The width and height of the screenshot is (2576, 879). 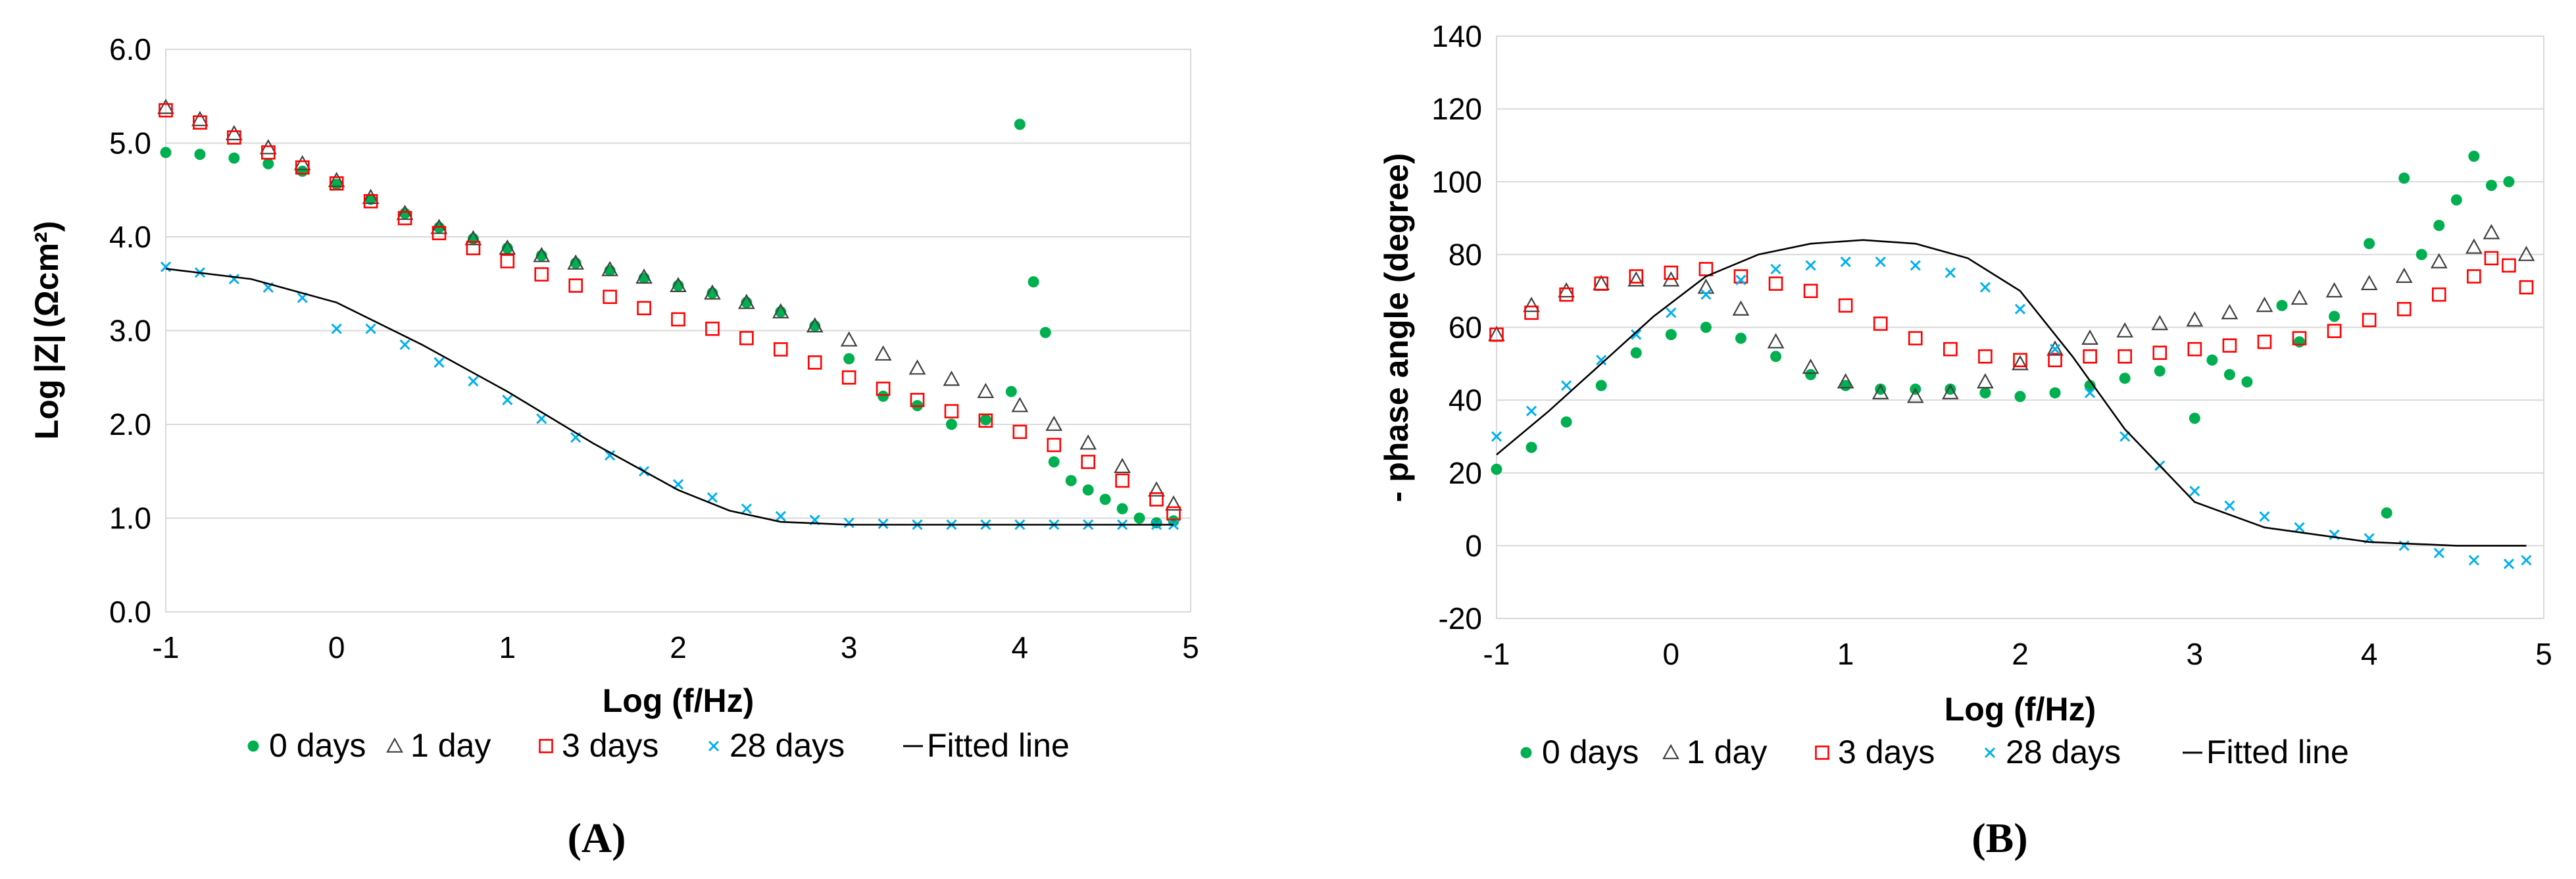 I want to click on panel-a-label: (A), so click(x=597, y=838).